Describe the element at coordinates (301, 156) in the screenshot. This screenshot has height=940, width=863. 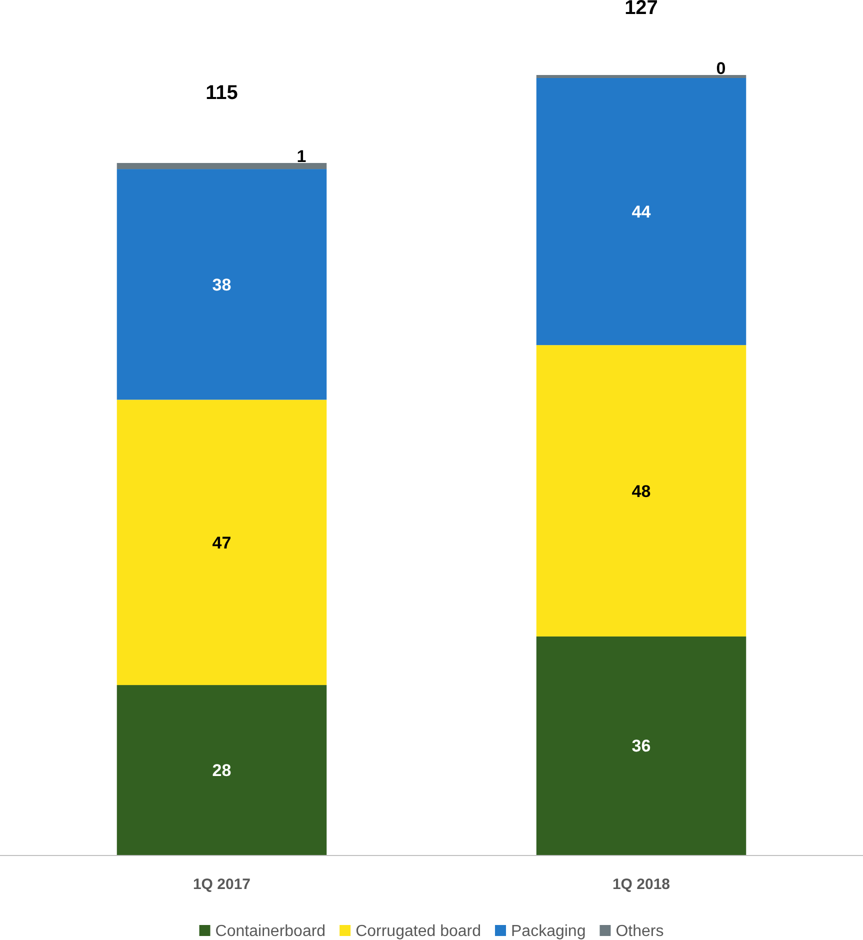
I see `data-label: 1` at that location.